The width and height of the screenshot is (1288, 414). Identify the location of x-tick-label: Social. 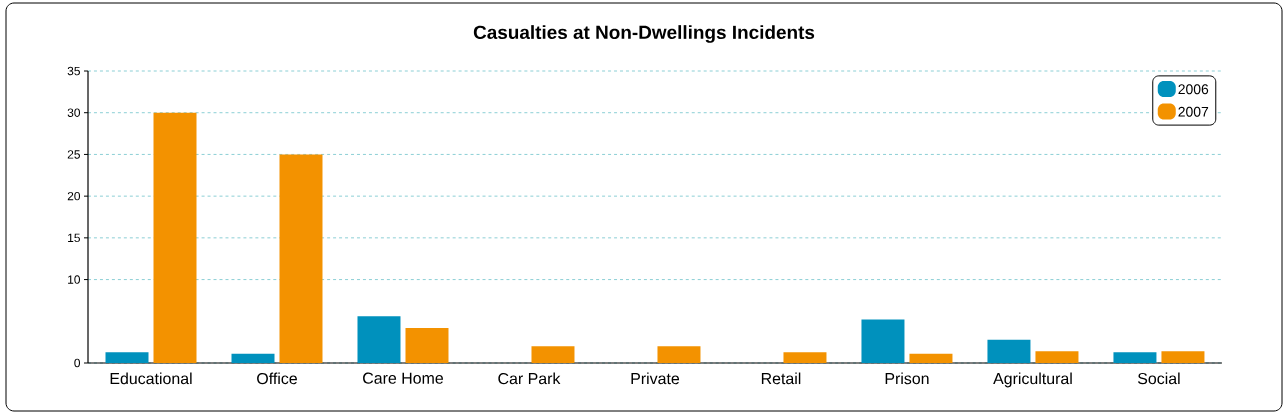
(1158, 378).